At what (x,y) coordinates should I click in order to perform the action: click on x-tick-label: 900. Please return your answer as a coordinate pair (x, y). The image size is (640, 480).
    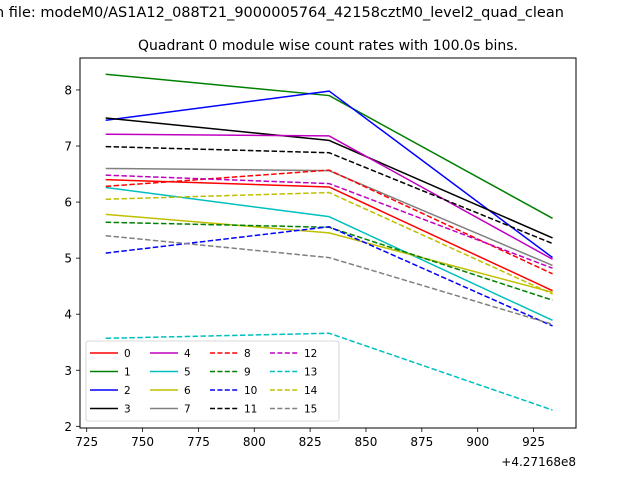
    Looking at the image, I should click on (477, 442).